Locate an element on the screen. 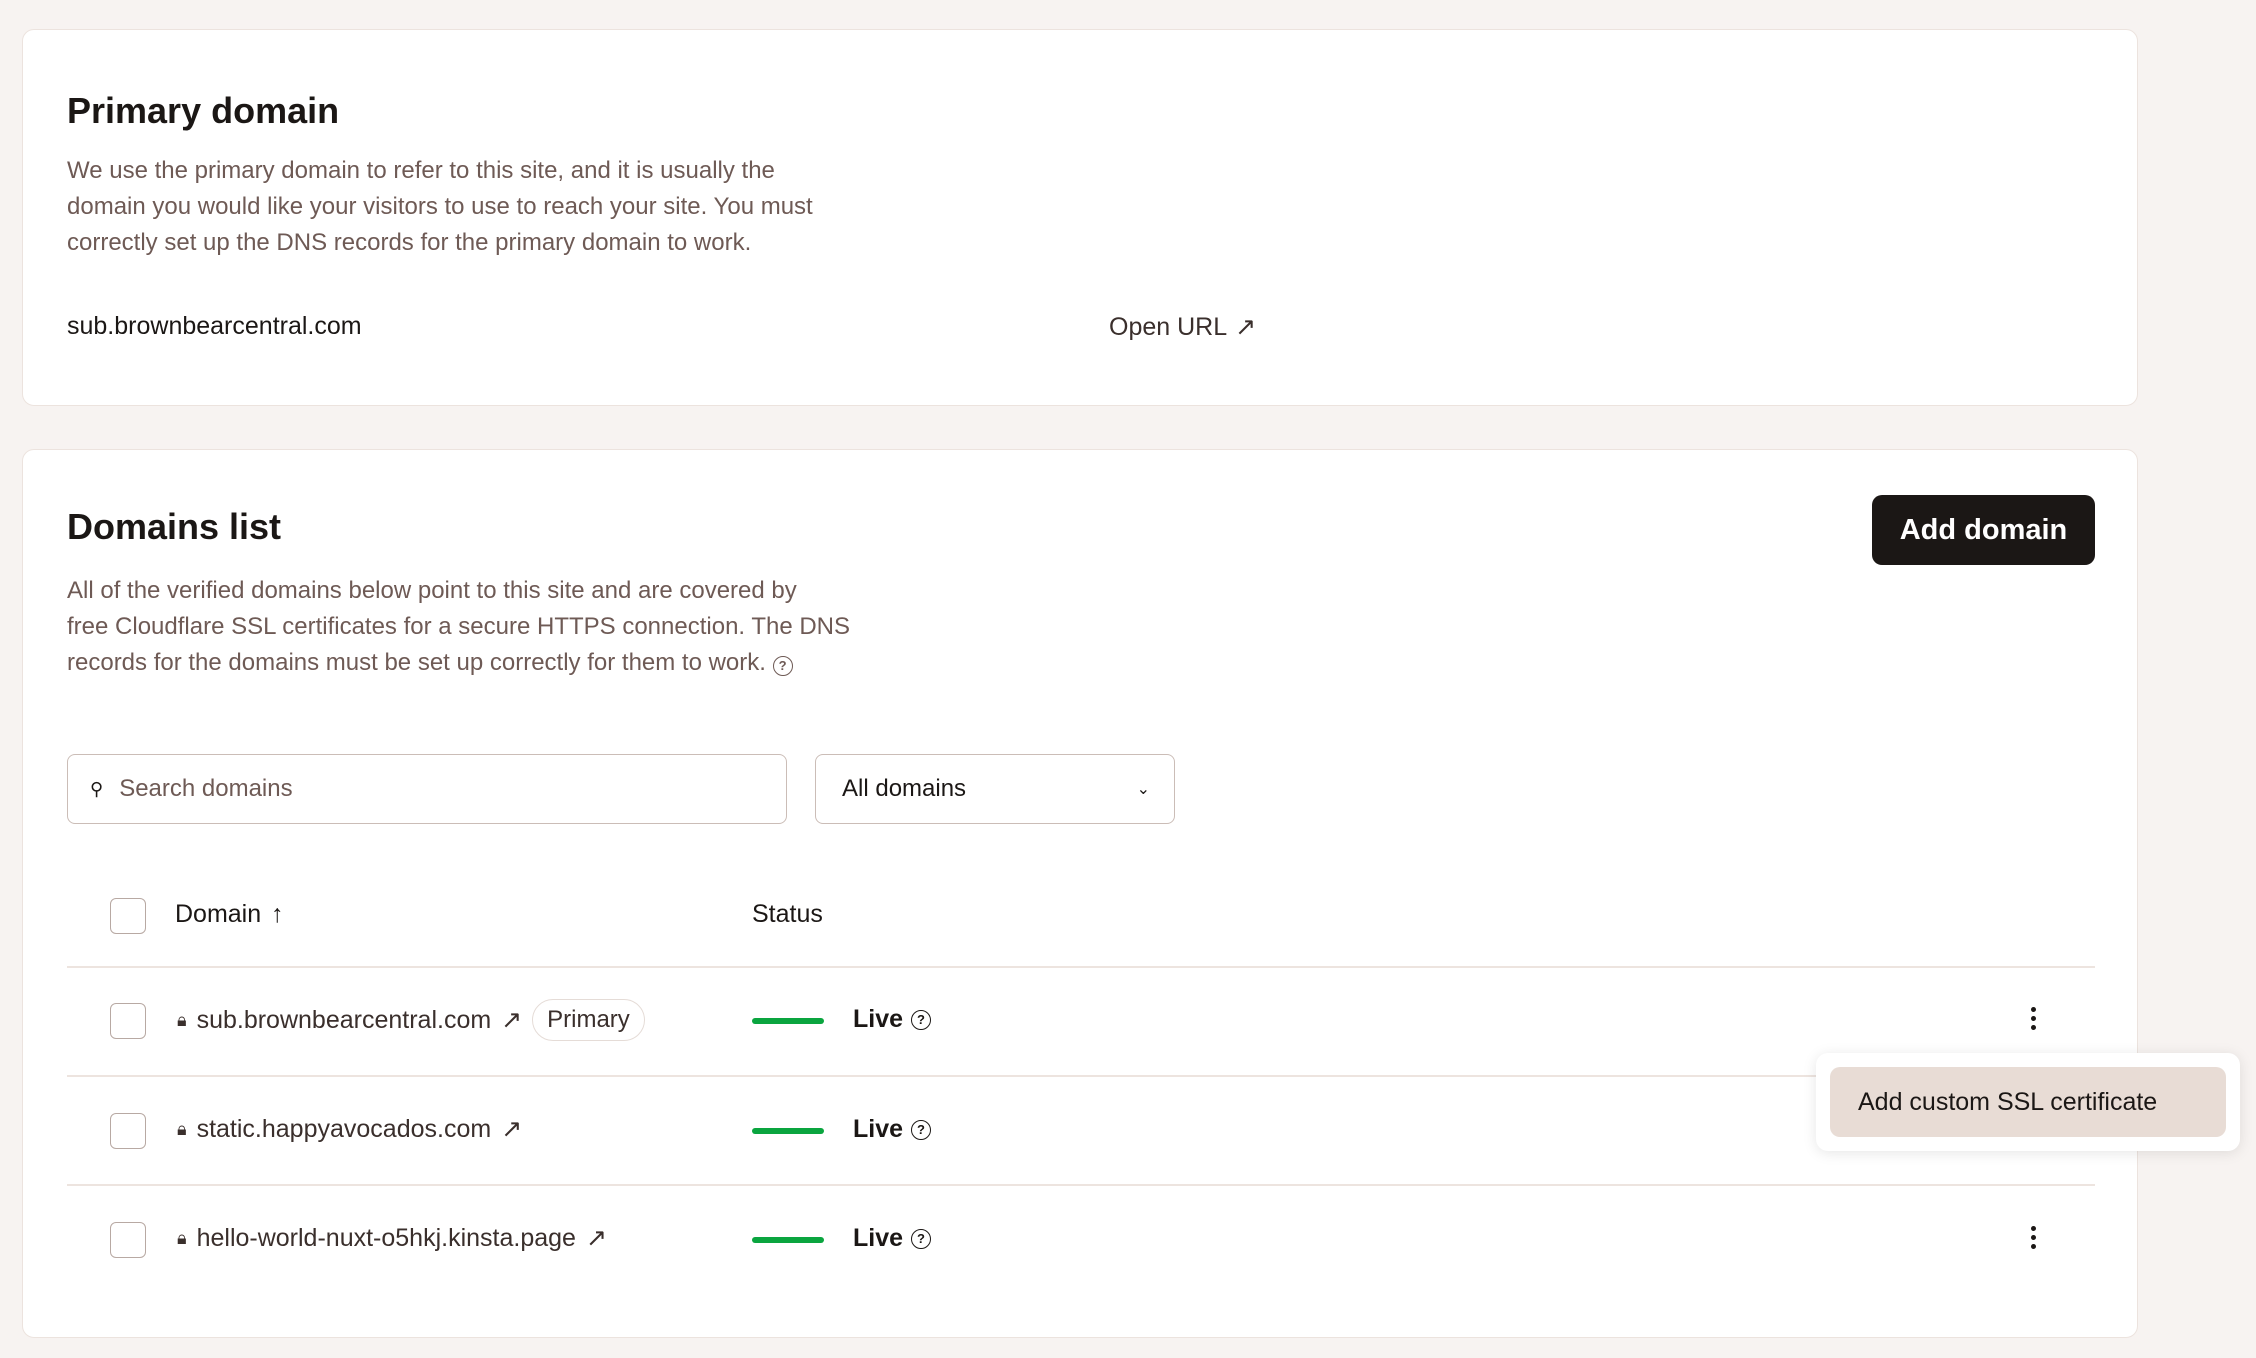  search-icon: ⚲ is located at coordinates (97, 788).